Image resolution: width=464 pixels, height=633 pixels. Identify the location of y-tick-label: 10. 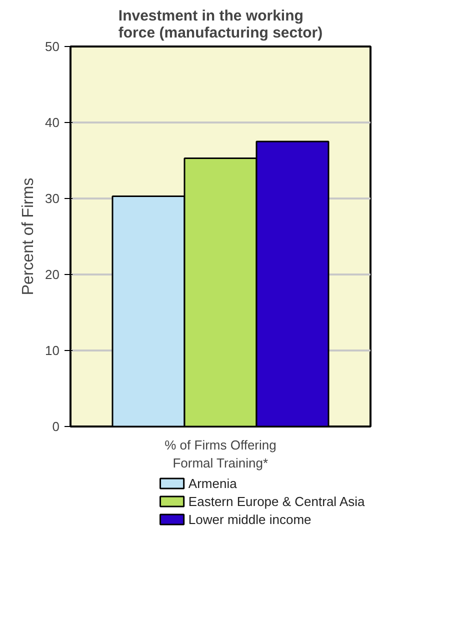
(52, 350).